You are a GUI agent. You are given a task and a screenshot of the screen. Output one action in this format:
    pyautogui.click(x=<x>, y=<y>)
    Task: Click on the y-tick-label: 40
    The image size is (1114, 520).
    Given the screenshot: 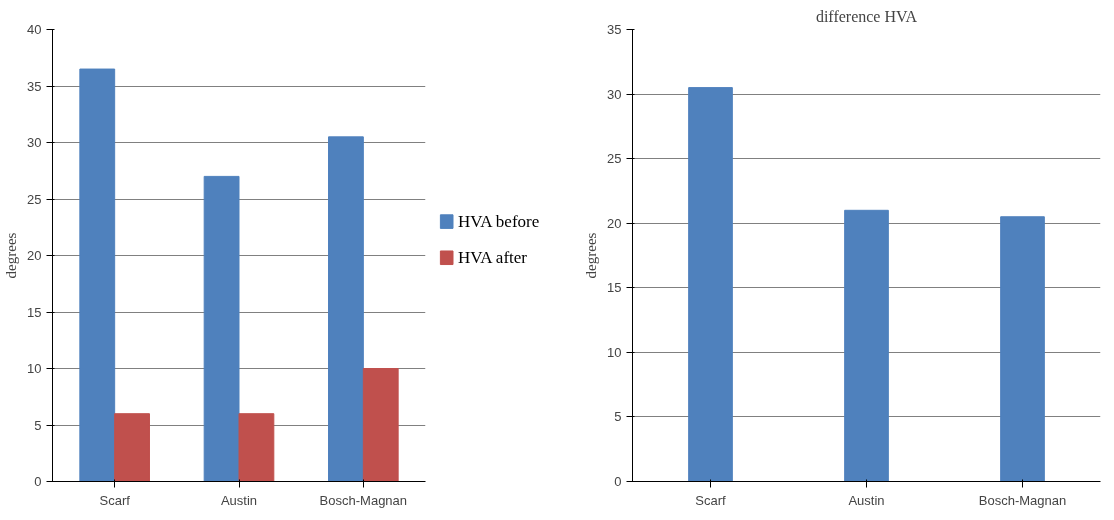 What is the action you would take?
    pyautogui.click(x=34, y=29)
    